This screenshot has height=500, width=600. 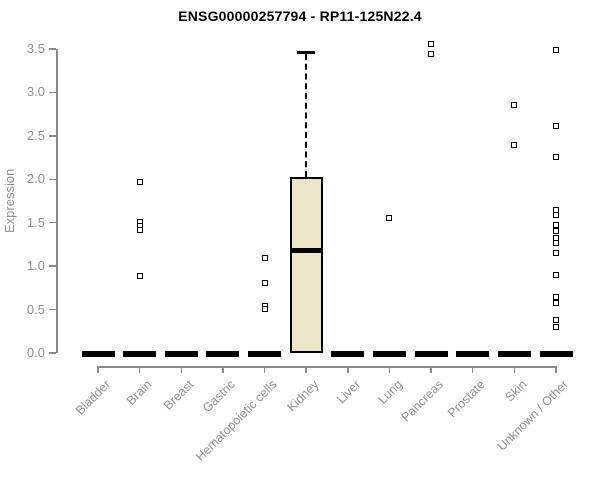 What do you see at coordinates (327, 367) in the screenshot?
I see `x-axis-line` at bounding box center [327, 367].